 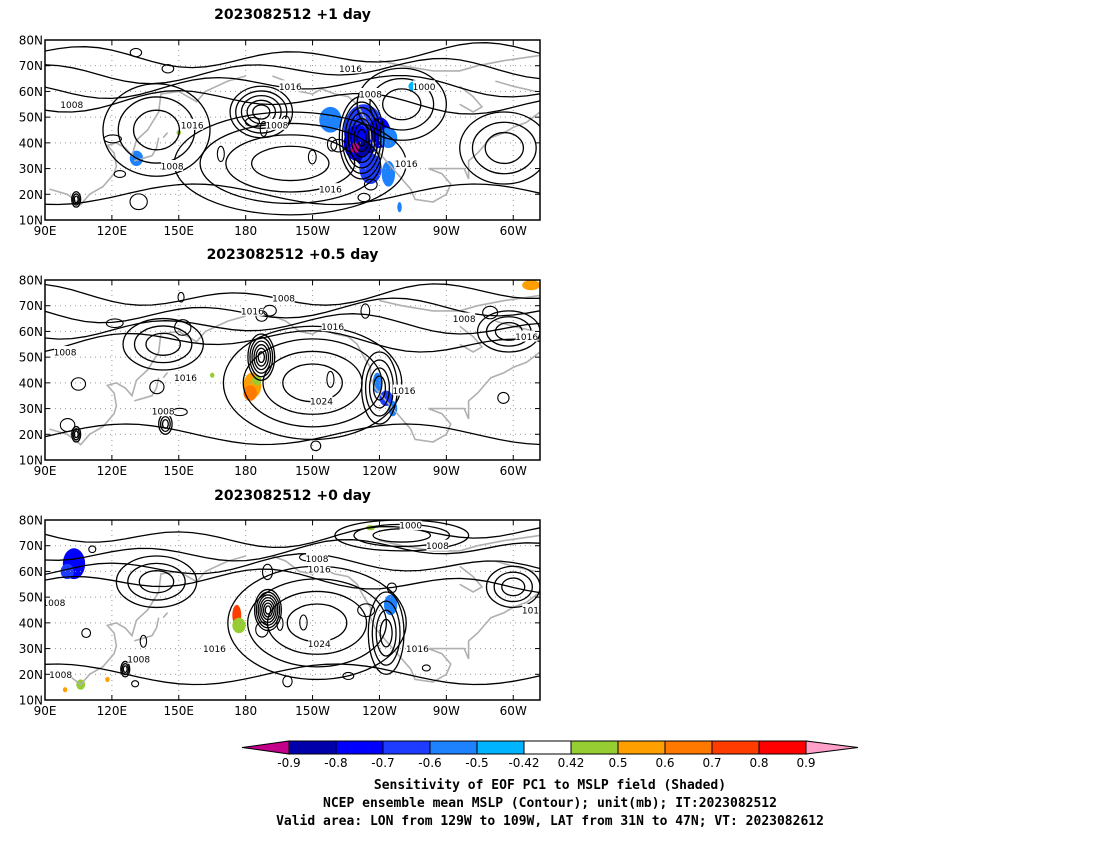 What do you see at coordinates (245, 231) in the screenshot?
I see `longitude-label: 180` at bounding box center [245, 231].